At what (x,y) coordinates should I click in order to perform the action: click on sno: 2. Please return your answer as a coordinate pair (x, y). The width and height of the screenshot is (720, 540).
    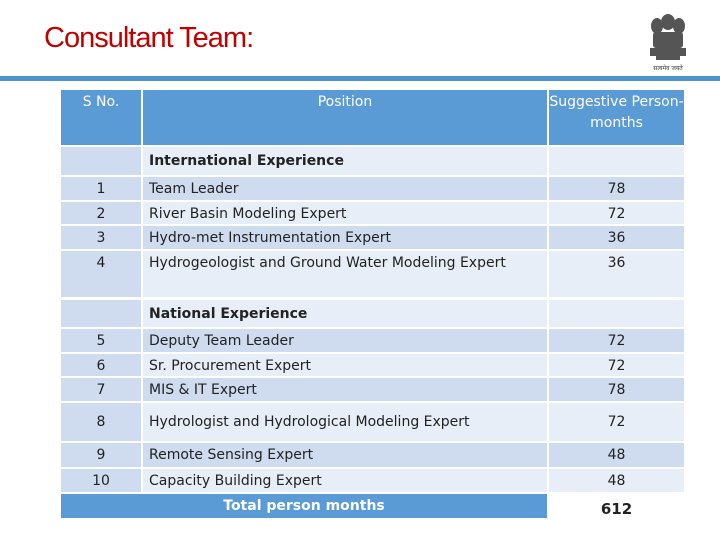
    Looking at the image, I should click on (101, 213).